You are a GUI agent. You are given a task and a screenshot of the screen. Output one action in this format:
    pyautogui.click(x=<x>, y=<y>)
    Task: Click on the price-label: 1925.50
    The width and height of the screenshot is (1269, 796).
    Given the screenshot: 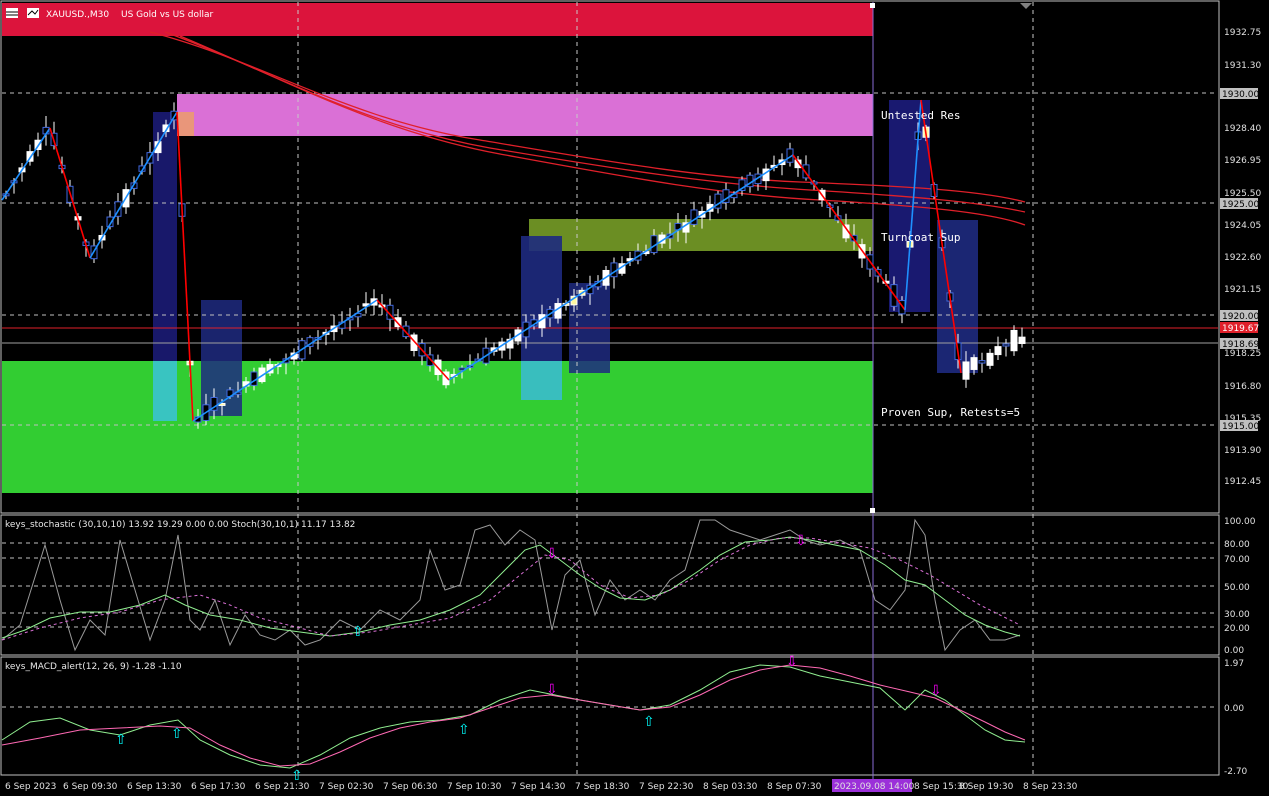 What is the action you would take?
    pyautogui.click(x=1242, y=194)
    